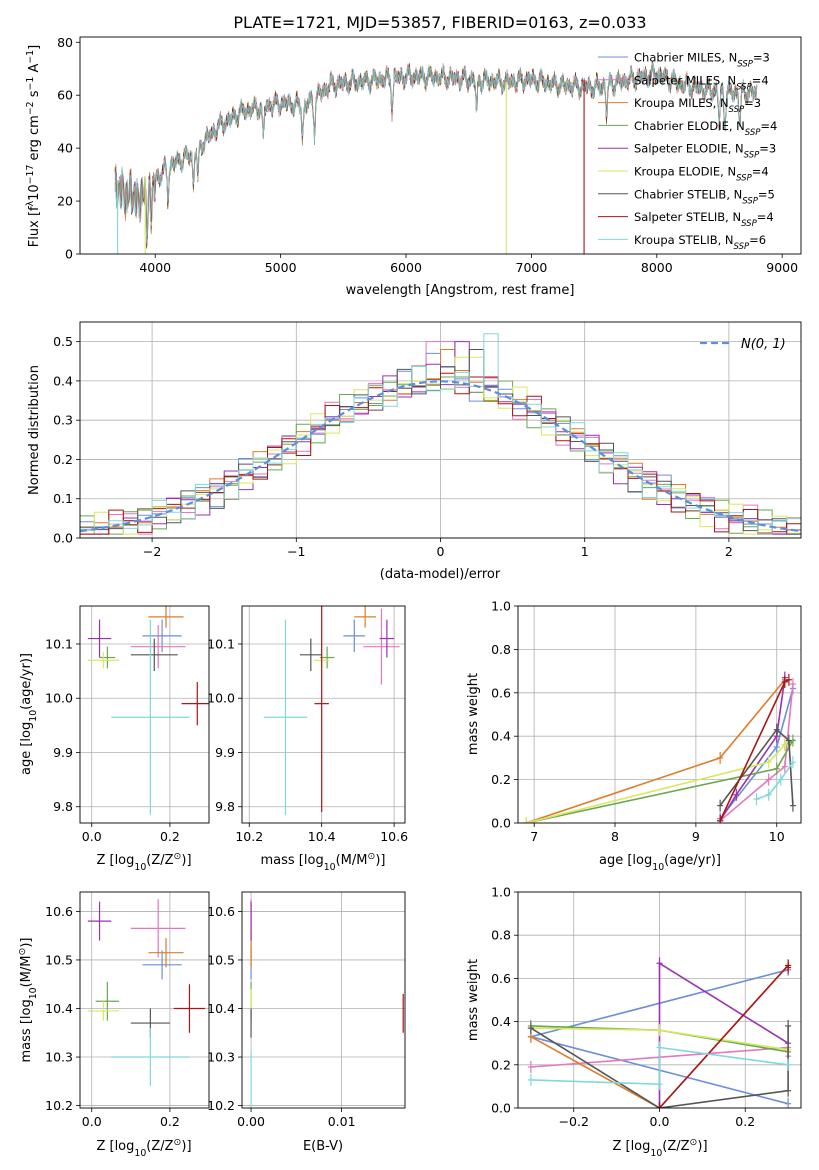 The width and height of the screenshot is (819, 1170). What do you see at coordinates (296, 551) in the screenshot?
I see `x-tick-label: −1` at bounding box center [296, 551].